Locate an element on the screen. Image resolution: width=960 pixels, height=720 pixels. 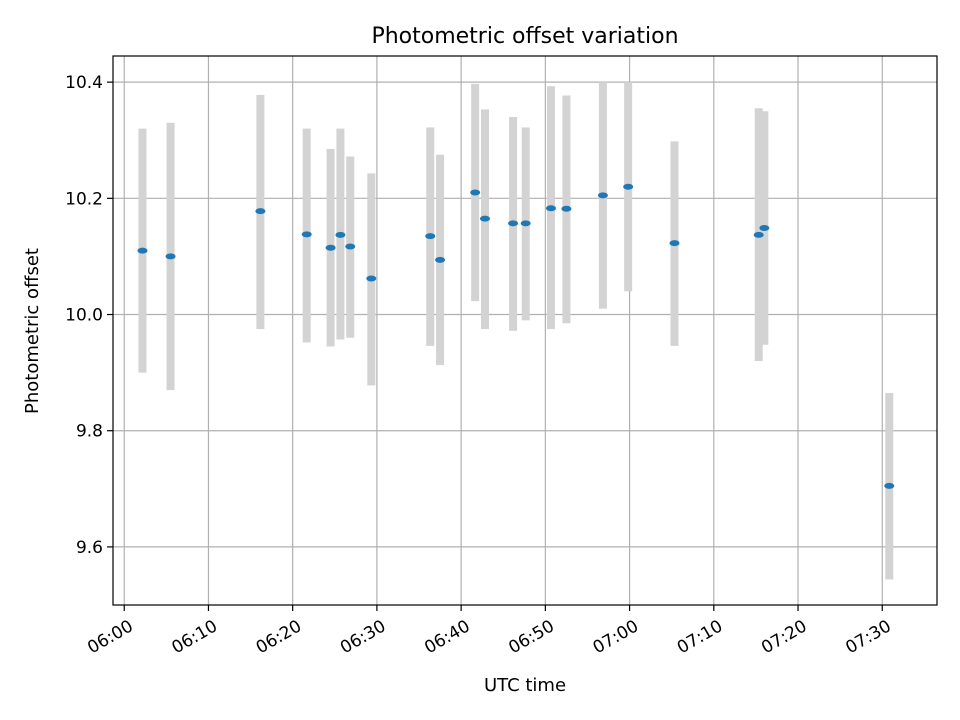
chart-title: Photometric offset variation is located at coordinates (524, 36).